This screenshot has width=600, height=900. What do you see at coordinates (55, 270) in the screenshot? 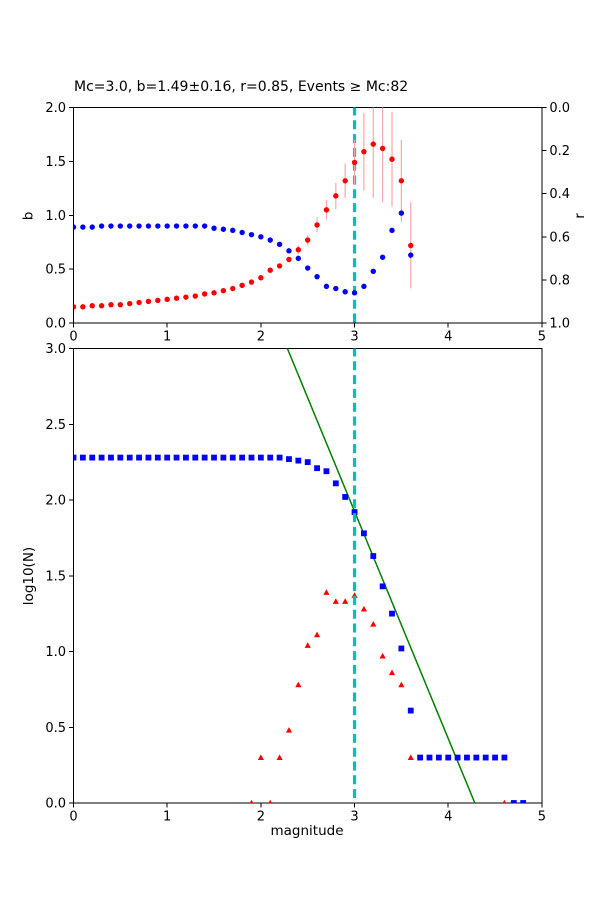
I see `top-left-y-tick-label: 0.5` at bounding box center [55, 270].